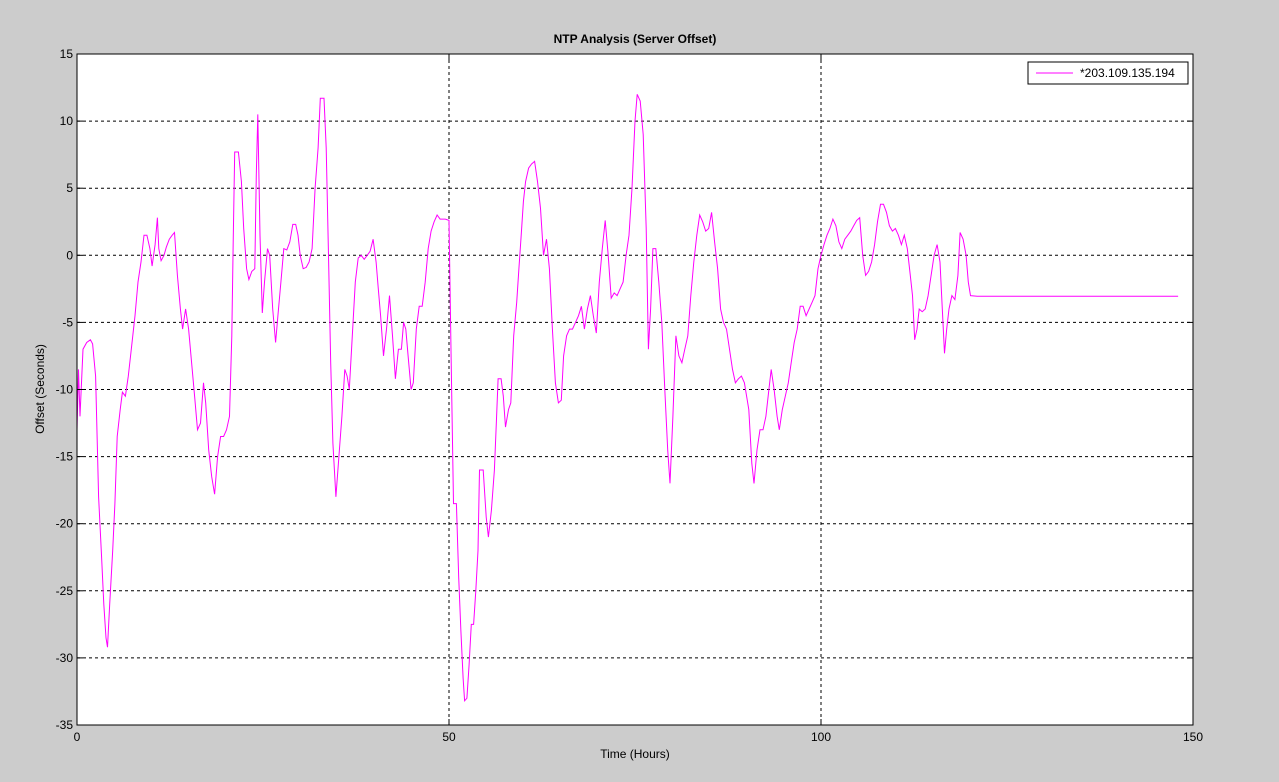  What do you see at coordinates (1193, 737) in the screenshot?
I see `x-tick-label: 150` at bounding box center [1193, 737].